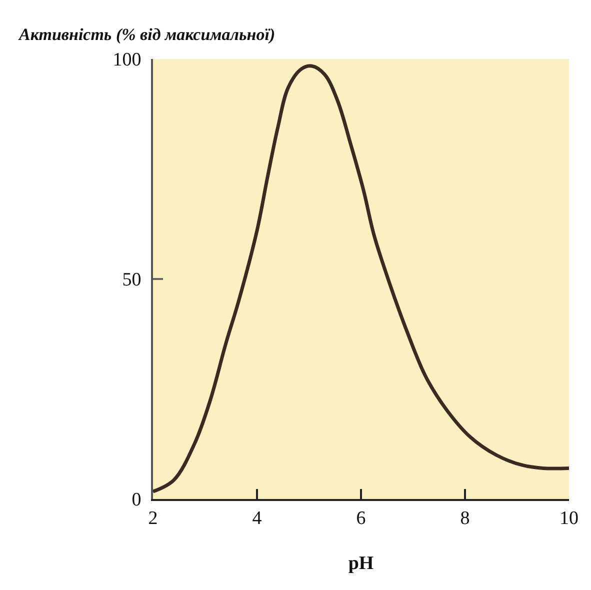 The image size is (591, 590). I want to click on x-tick-label: 6, so click(361, 518).